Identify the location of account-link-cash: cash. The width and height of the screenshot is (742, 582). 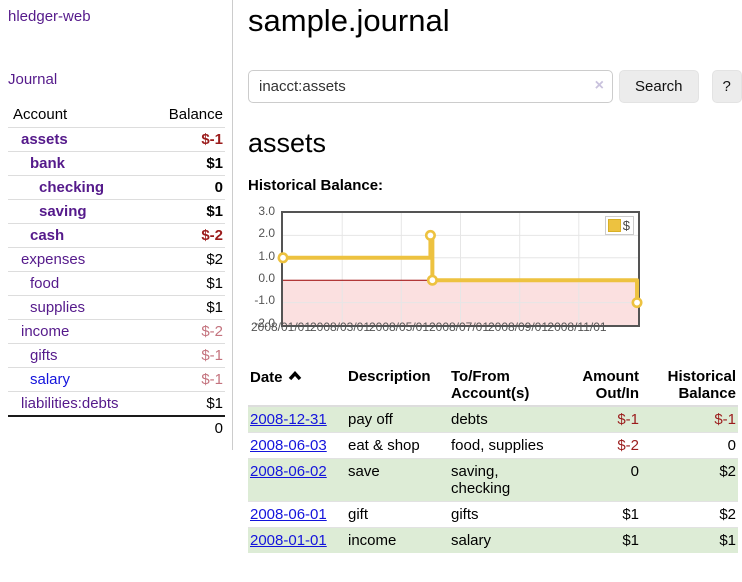
(47, 235).